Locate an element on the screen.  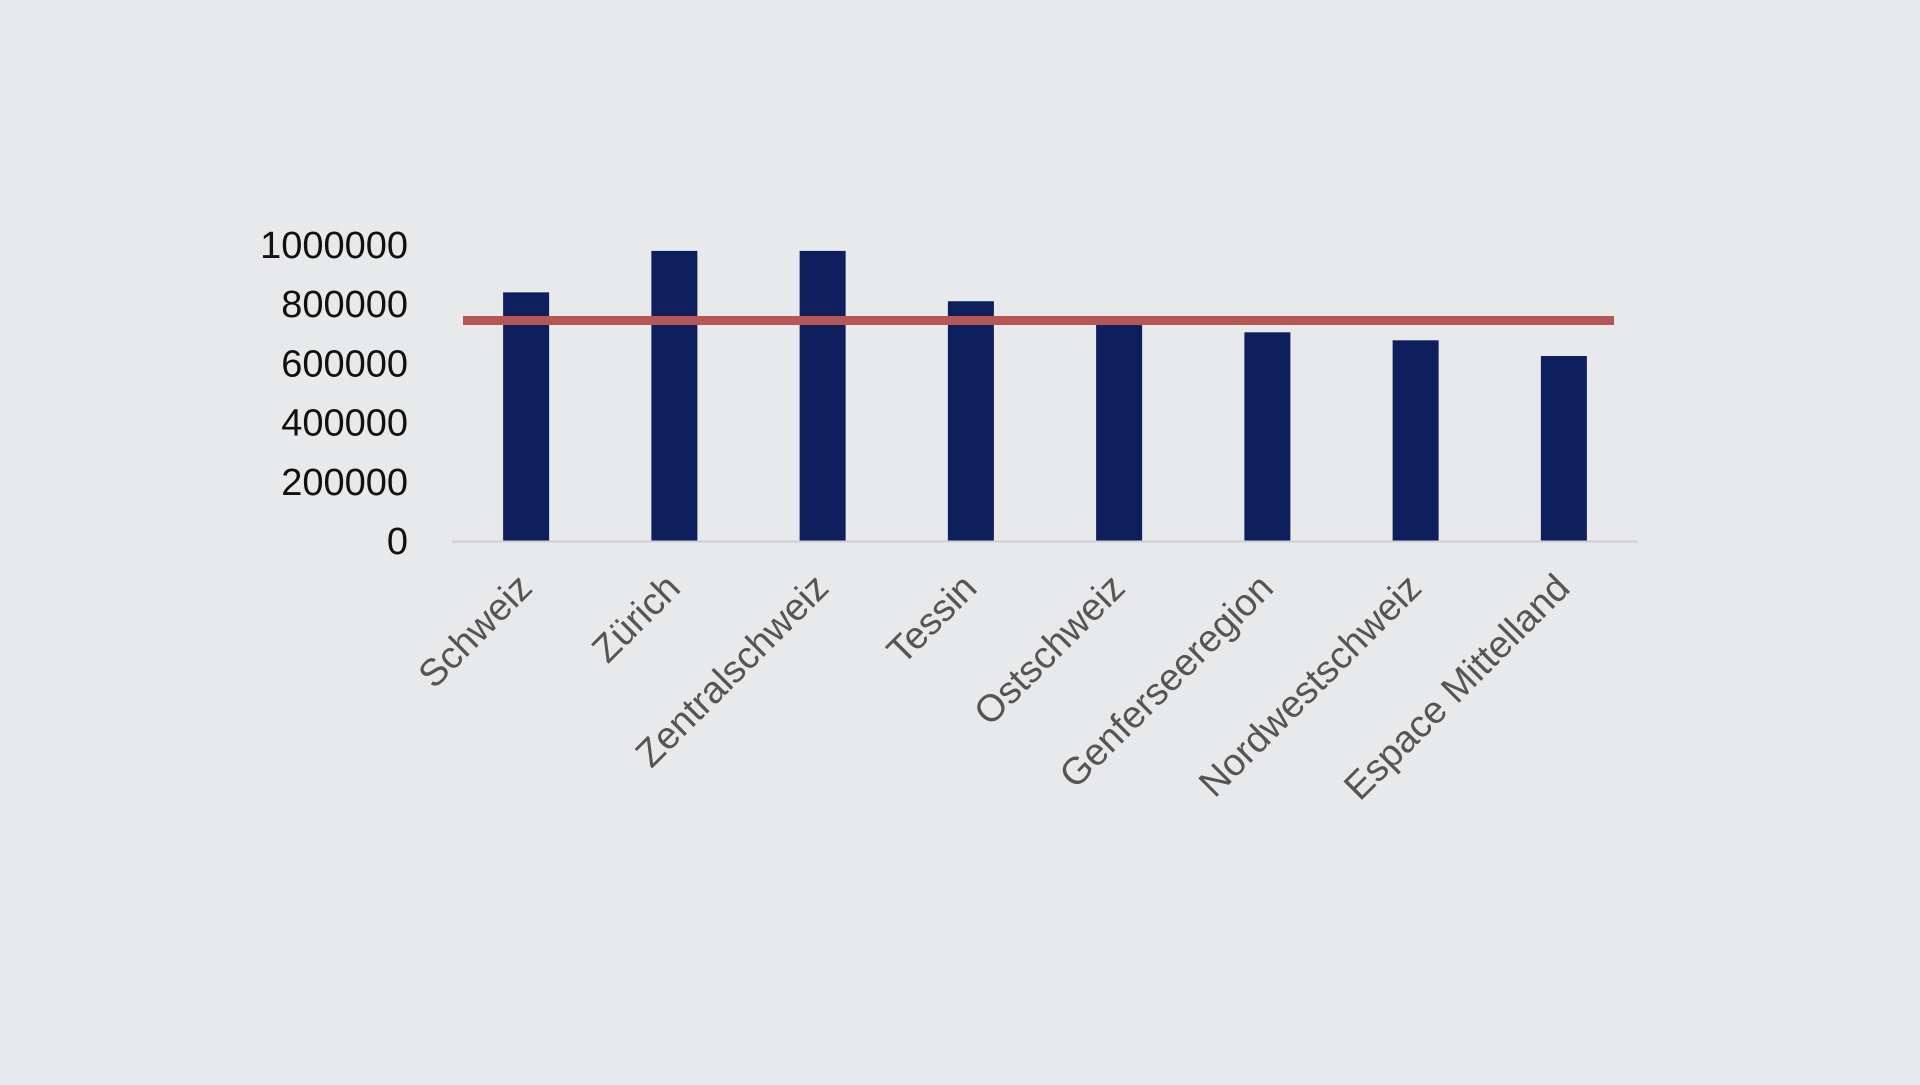
y-tick-label: 600000 is located at coordinates (344, 364).